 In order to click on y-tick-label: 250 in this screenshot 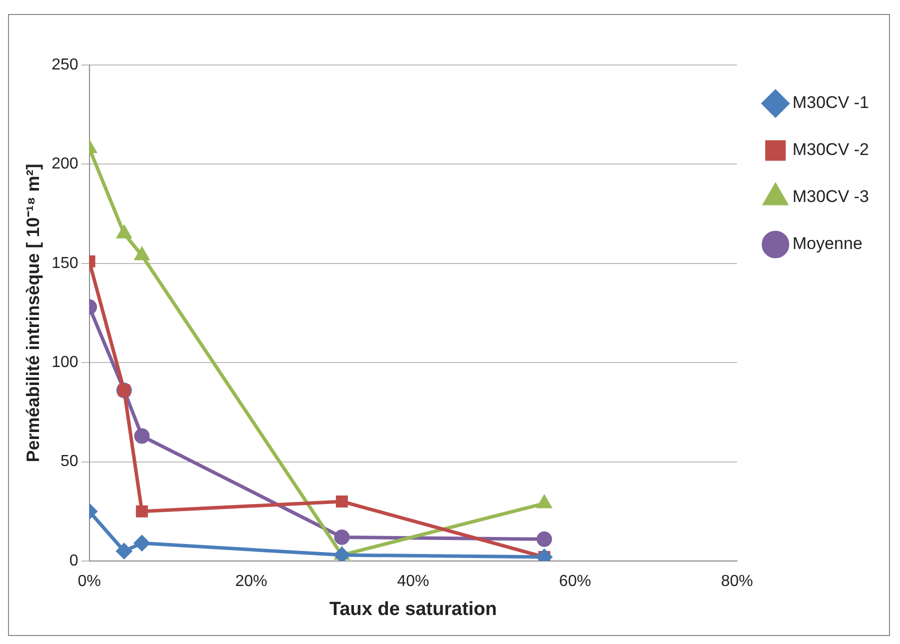, I will do `click(65, 65)`.